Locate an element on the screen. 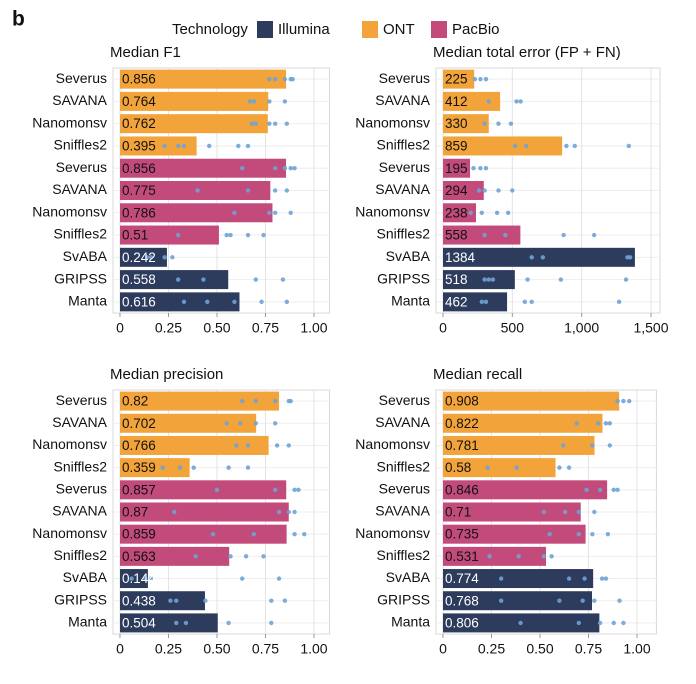 This screenshot has height=684, width=696. x-tick-label: 0 is located at coordinates (120, 328).